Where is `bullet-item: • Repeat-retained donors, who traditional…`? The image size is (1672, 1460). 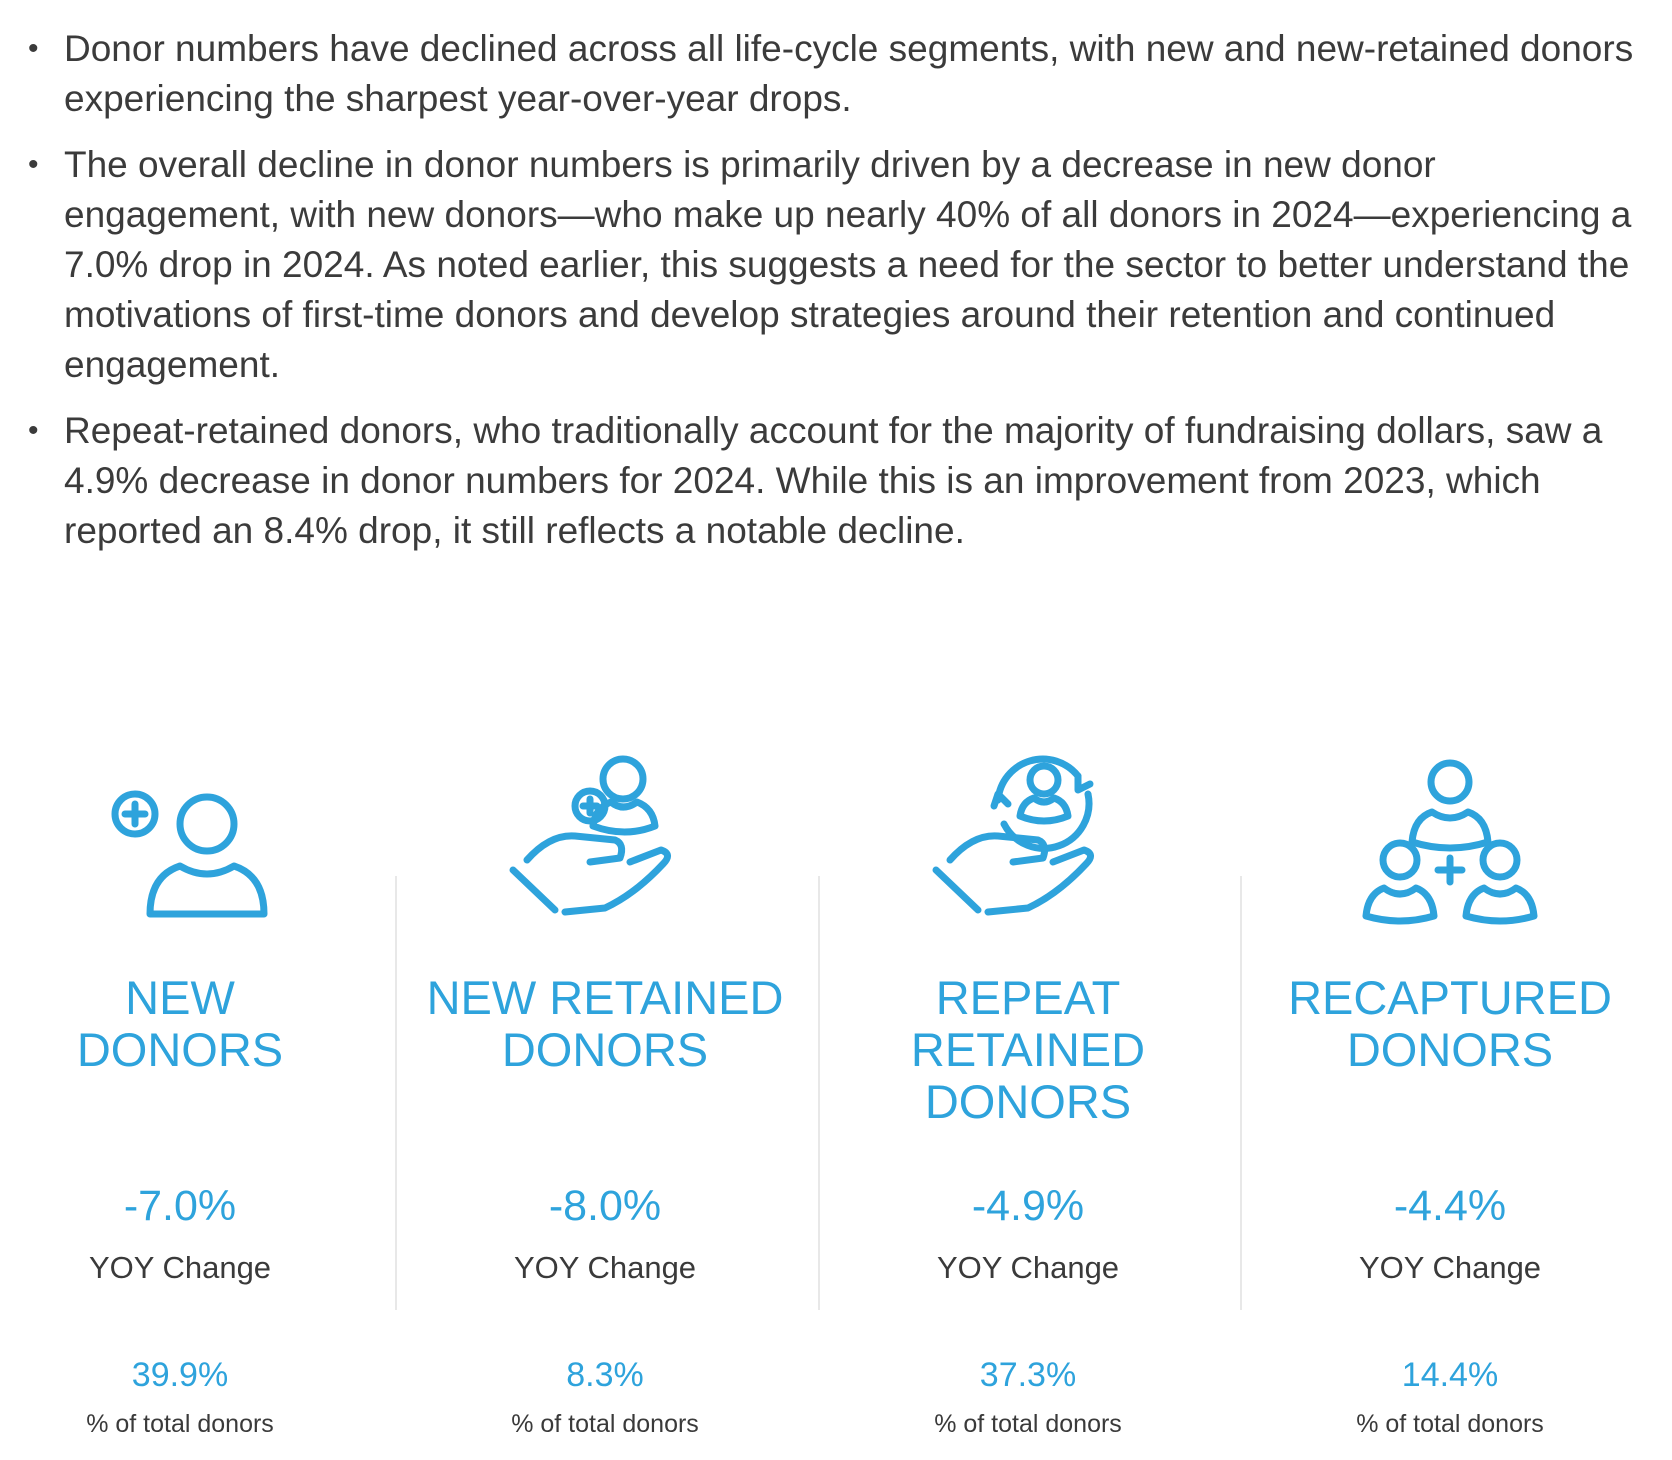 bullet-item: • Repeat-retained donors, who traditional… is located at coordinates (840, 481).